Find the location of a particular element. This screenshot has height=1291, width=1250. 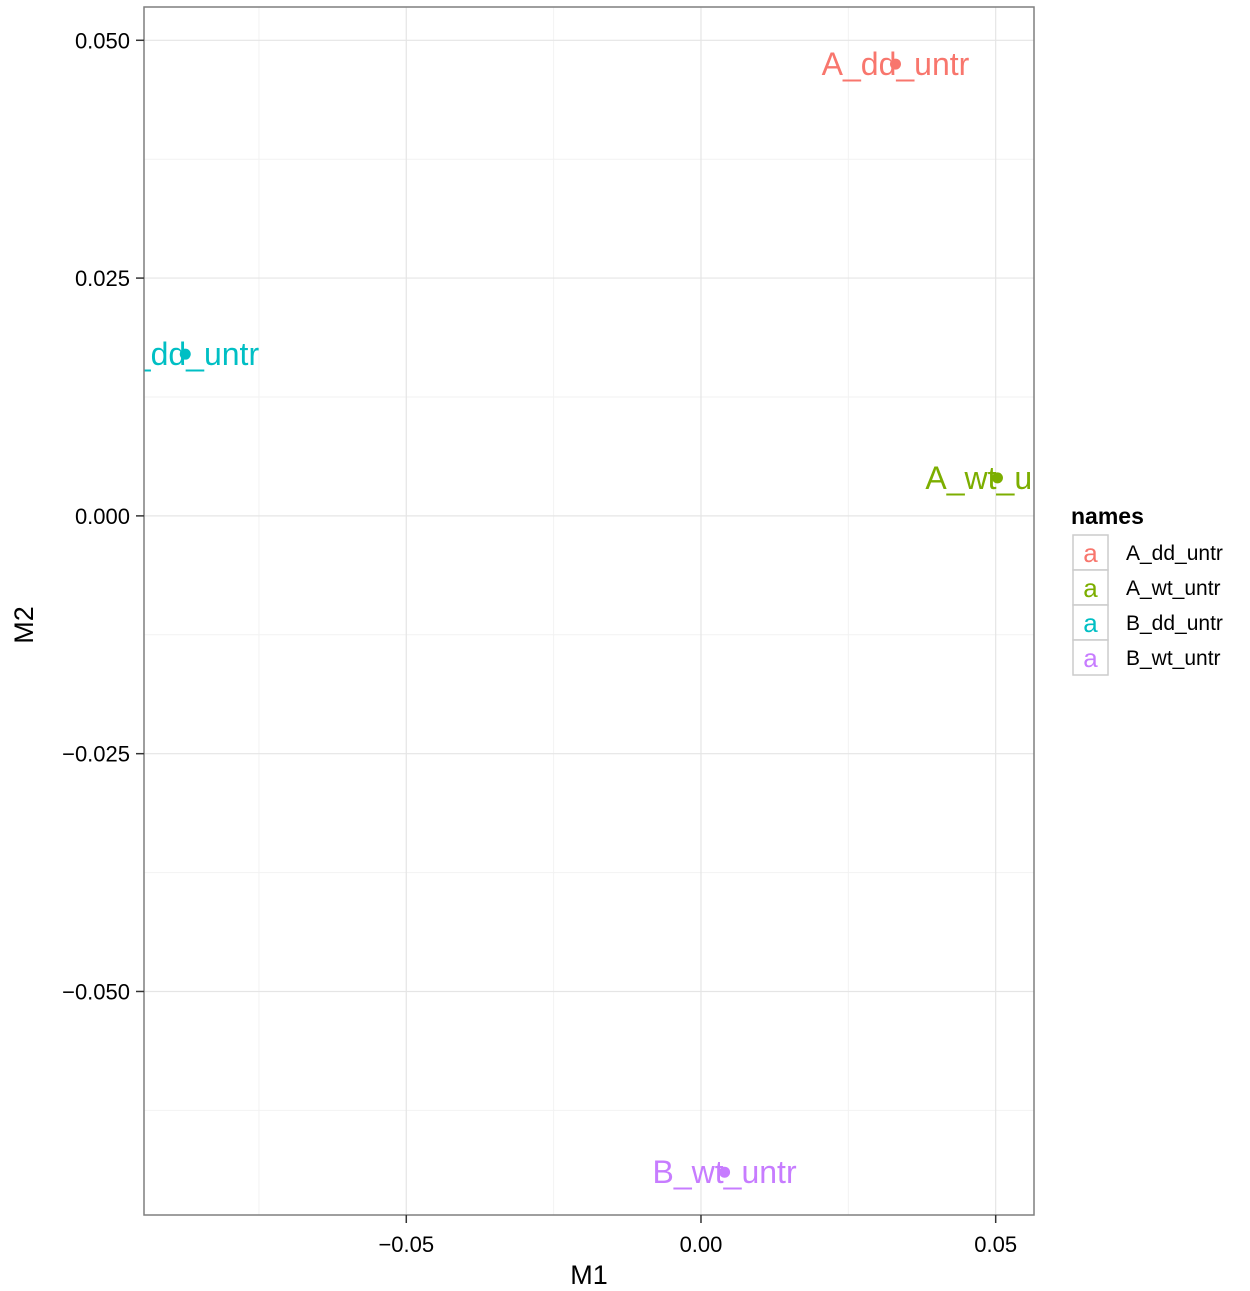

x-tick-label: 0.00 is located at coordinates (701, 1244).